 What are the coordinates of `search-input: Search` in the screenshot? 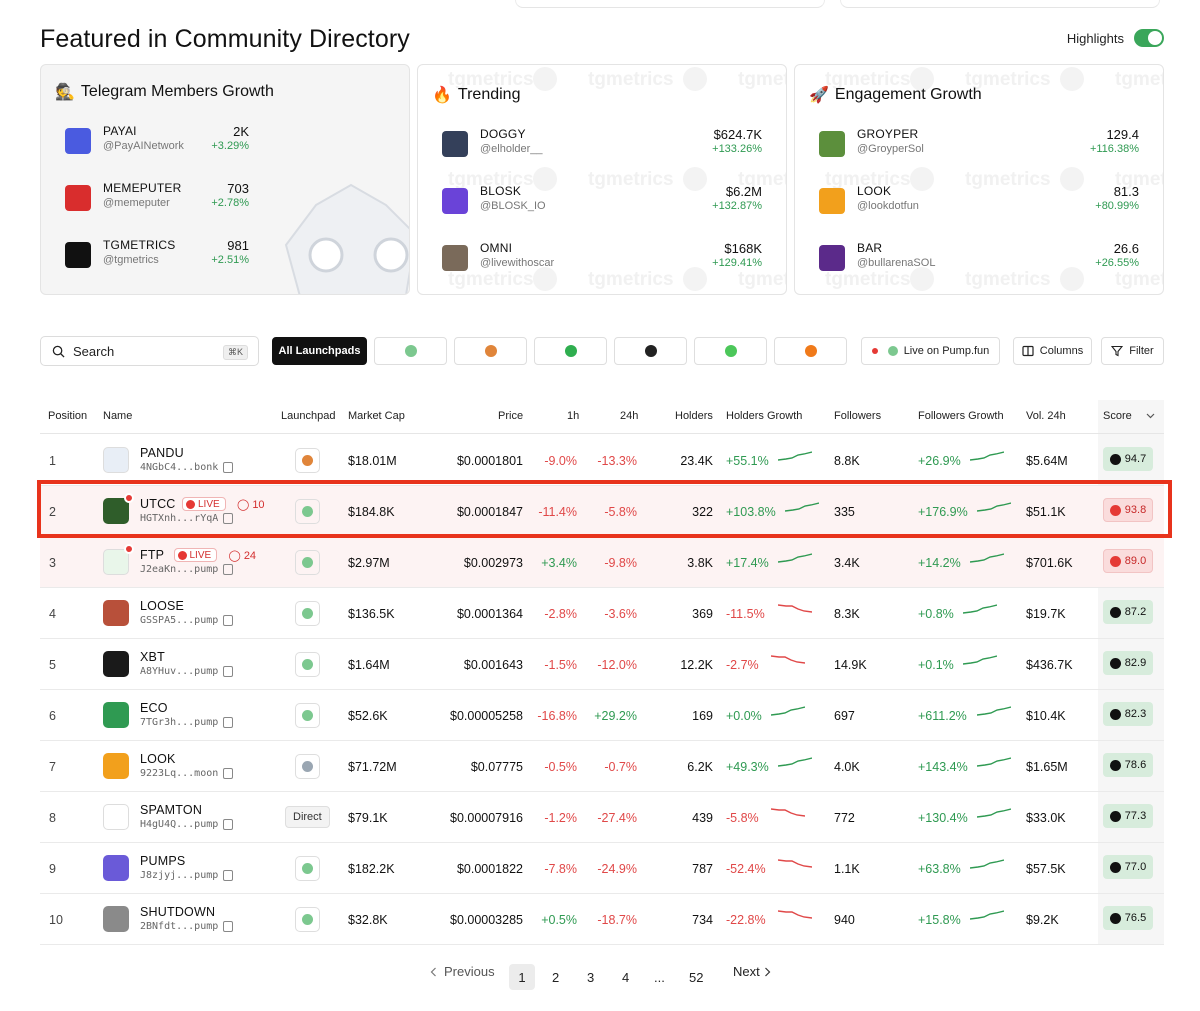 It's located at (94, 351).